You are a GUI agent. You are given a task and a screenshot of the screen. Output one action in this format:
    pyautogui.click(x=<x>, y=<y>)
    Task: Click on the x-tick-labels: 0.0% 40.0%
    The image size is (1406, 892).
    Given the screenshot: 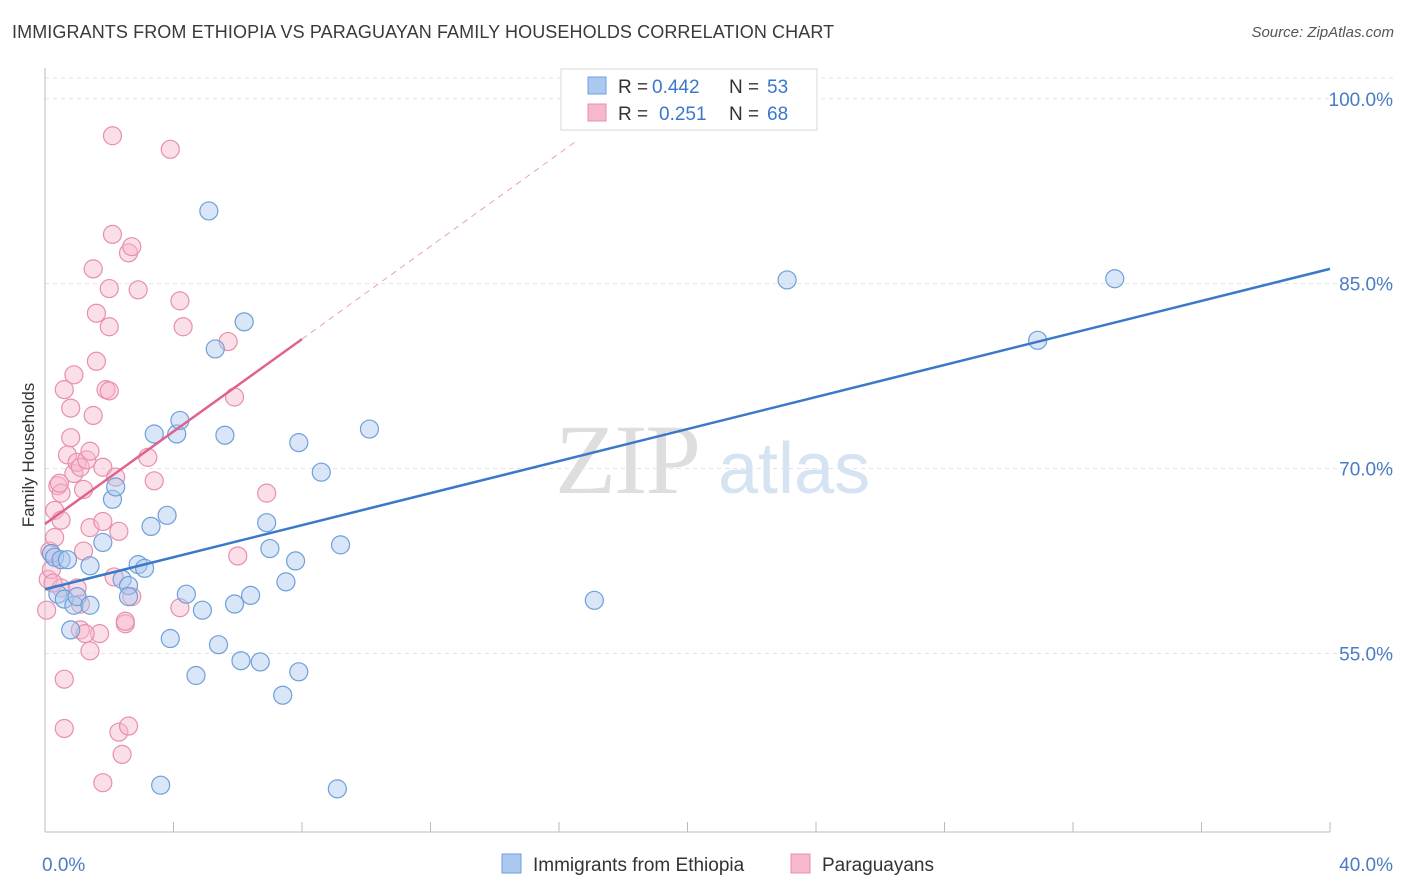 What is the action you would take?
    pyautogui.click(x=717, y=865)
    